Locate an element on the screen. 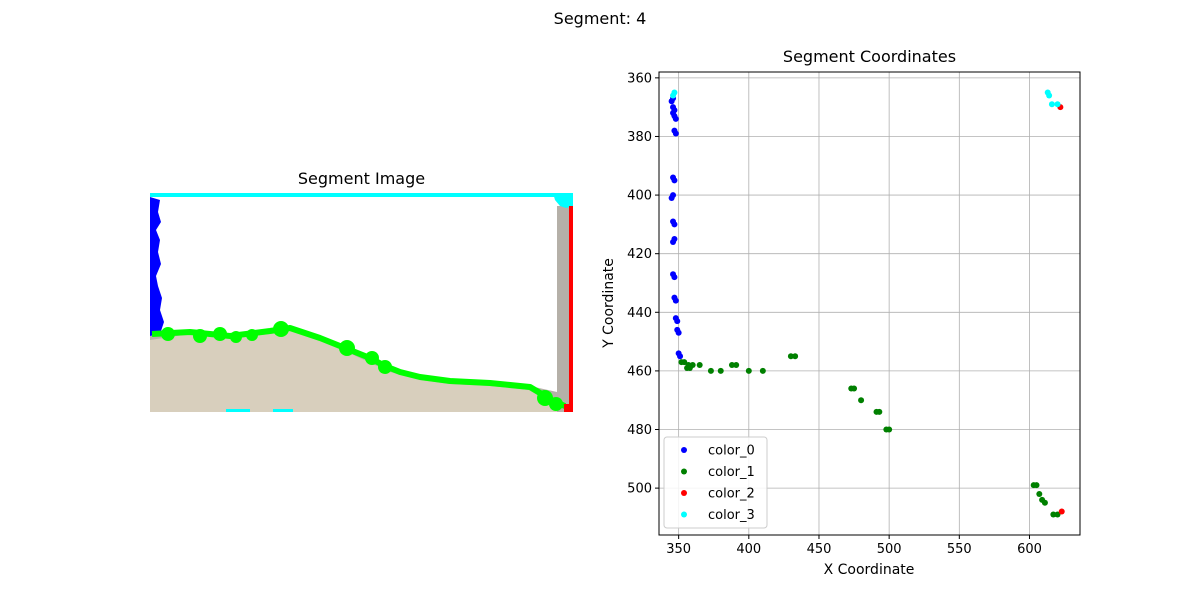 Image resolution: width=1200 pixels, height=600 pixels. y-tick-label-500: 500 is located at coordinates (639, 489).